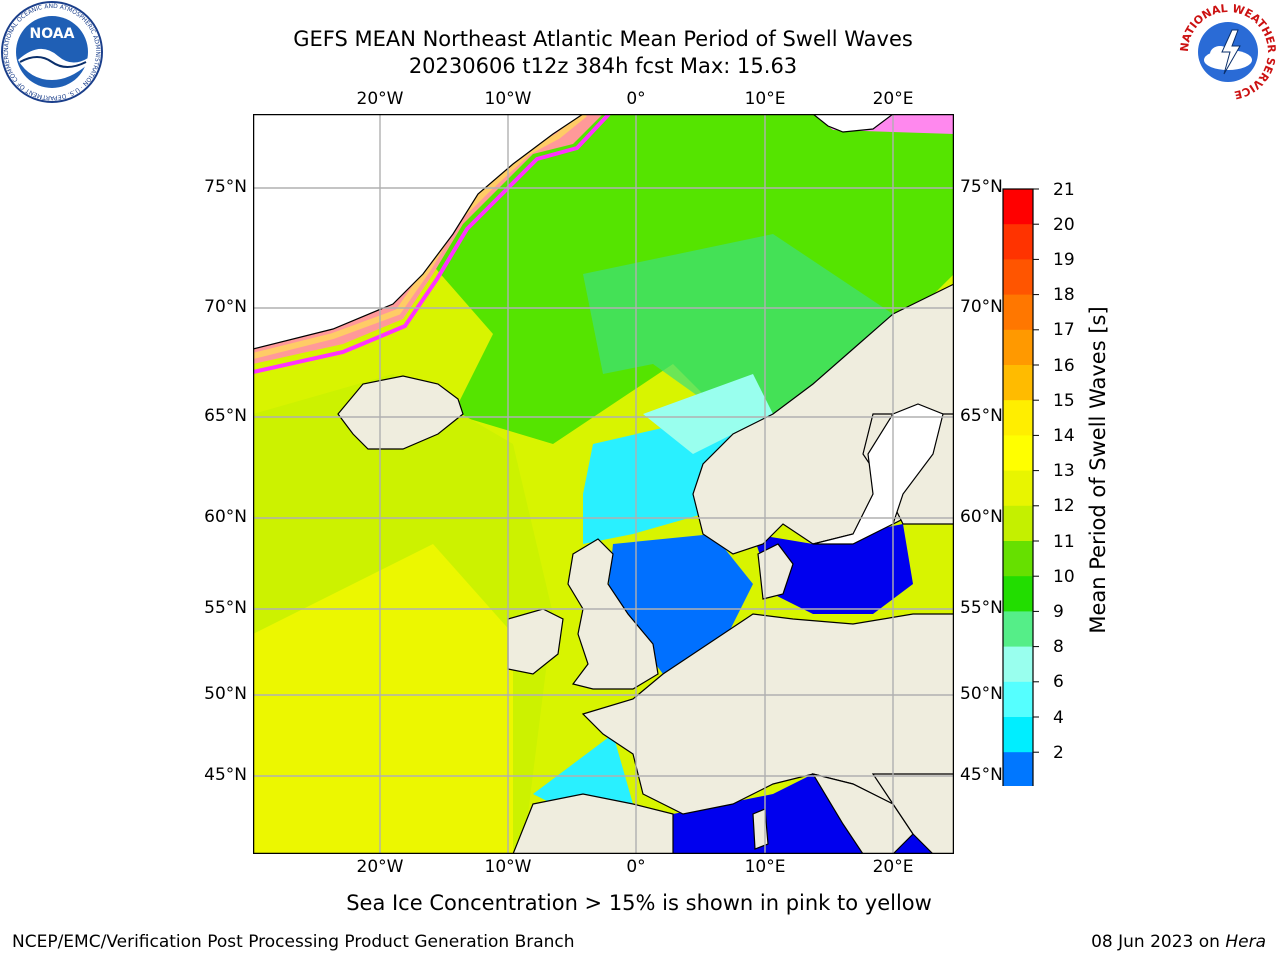 The image size is (1280, 960). What do you see at coordinates (225, 307) in the screenshot?
I see `lat-label-left: 70°N` at bounding box center [225, 307].